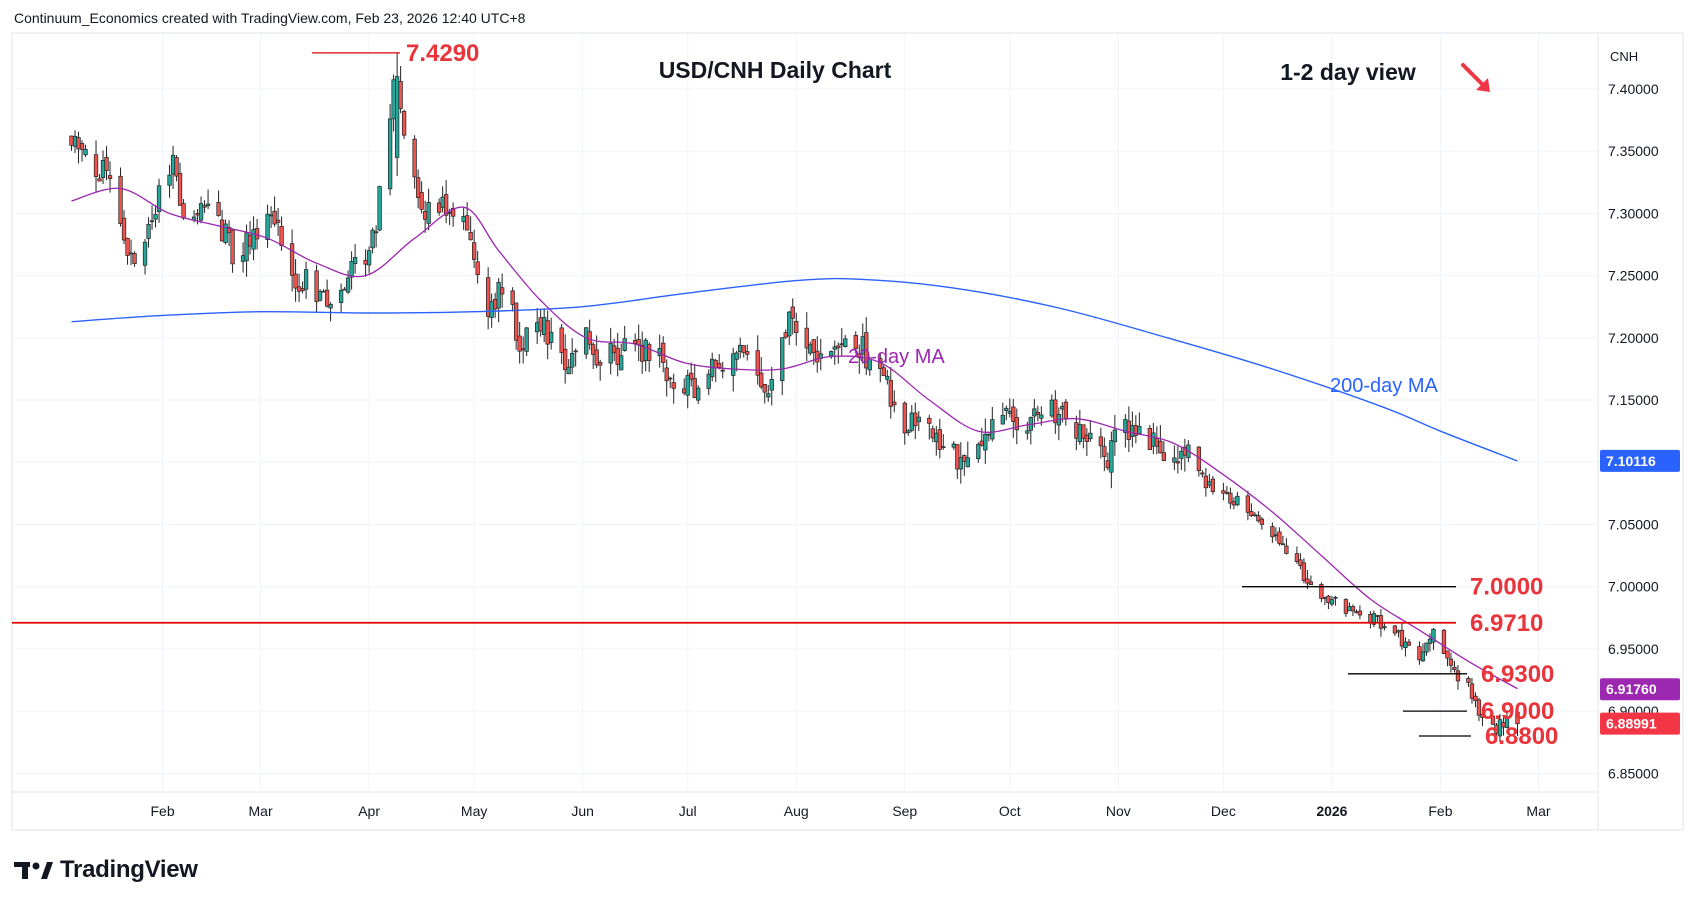 The image size is (1689, 902). Describe the element at coordinates (1633, 587) in the screenshot. I see `y-tick-label: 7.00000` at that location.